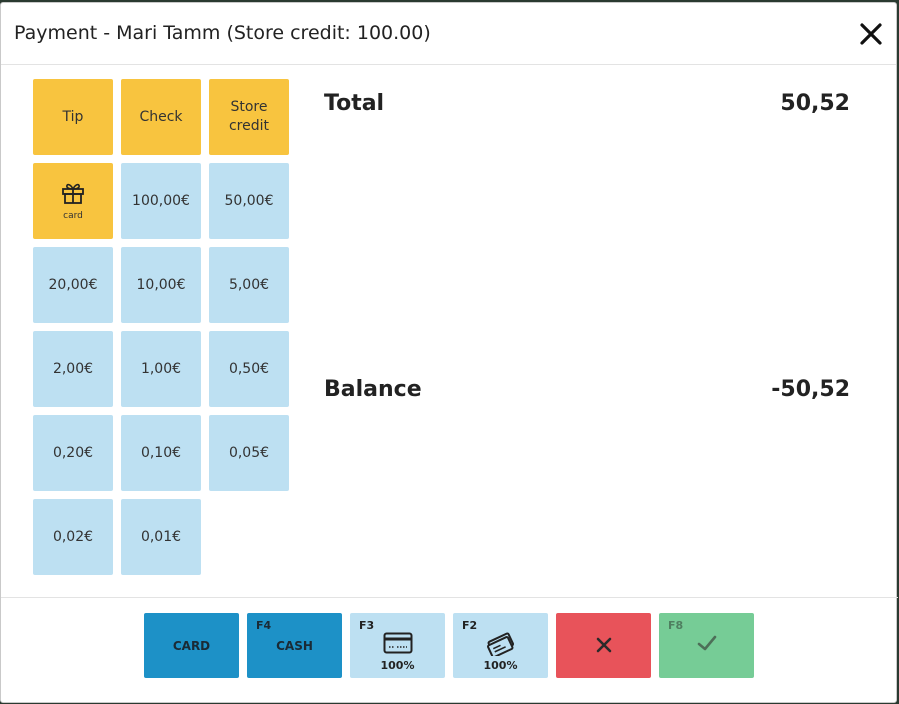 The image size is (899, 704). I want to click on denomination-2: 2,00€, so click(73, 369).